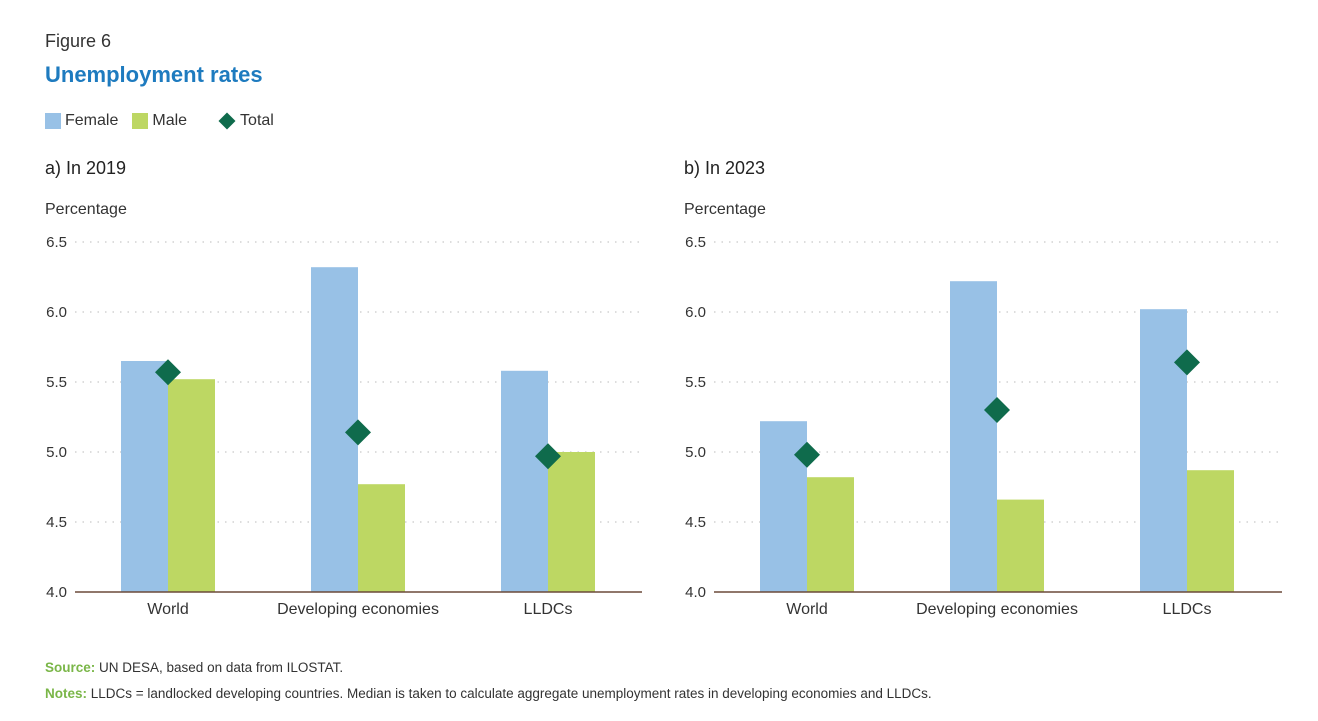  What do you see at coordinates (724, 168) in the screenshot?
I see `panel-title-b: b) In 2023` at bounding box center [724, 168].